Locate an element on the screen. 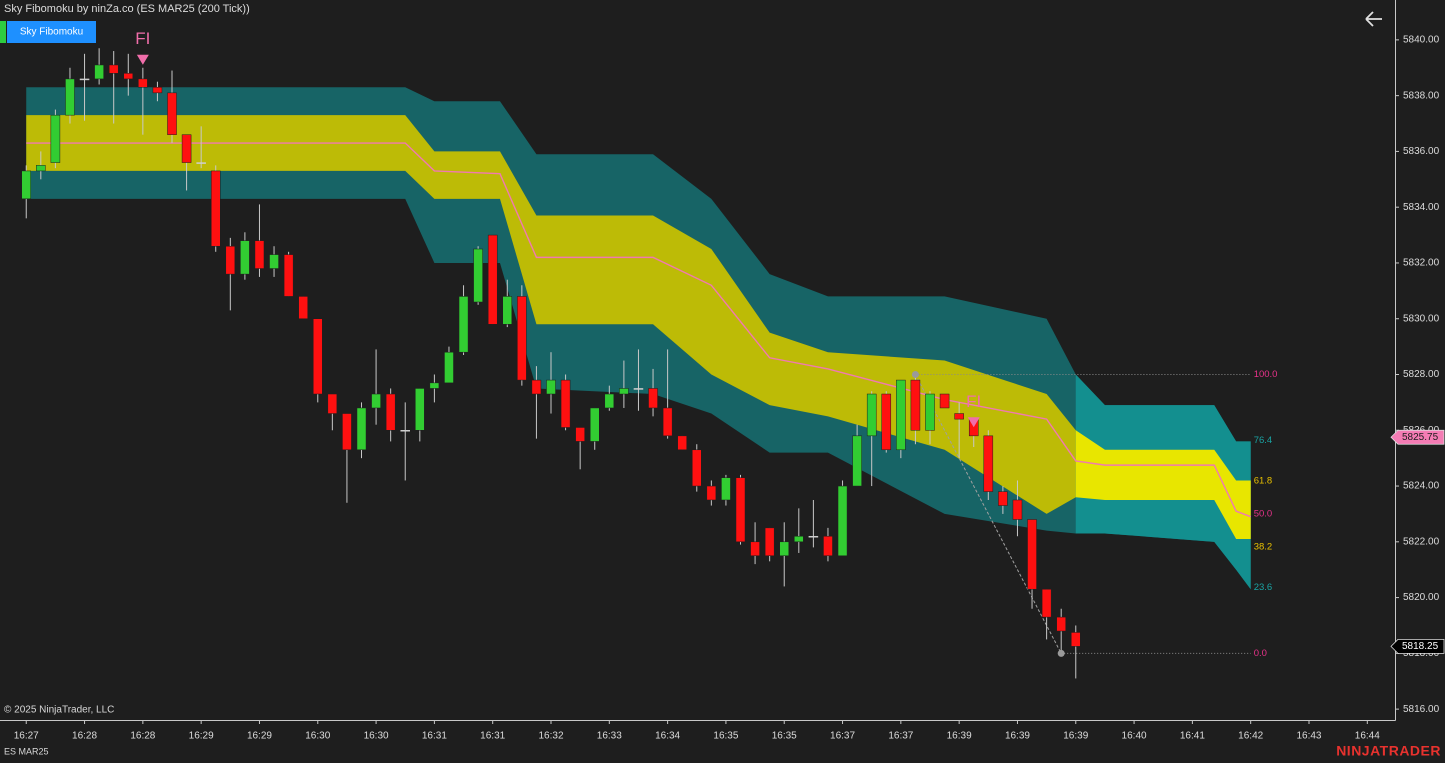 The width and height of the screenshot is (1445, 763). indicator-button-label: Sky Fibomoku is located at coordinates (51, 32).